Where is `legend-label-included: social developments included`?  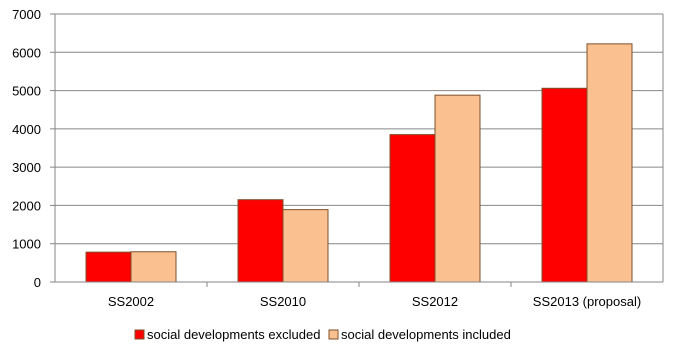 legend-label-included: social developments included is located at coordinates (426, 334).